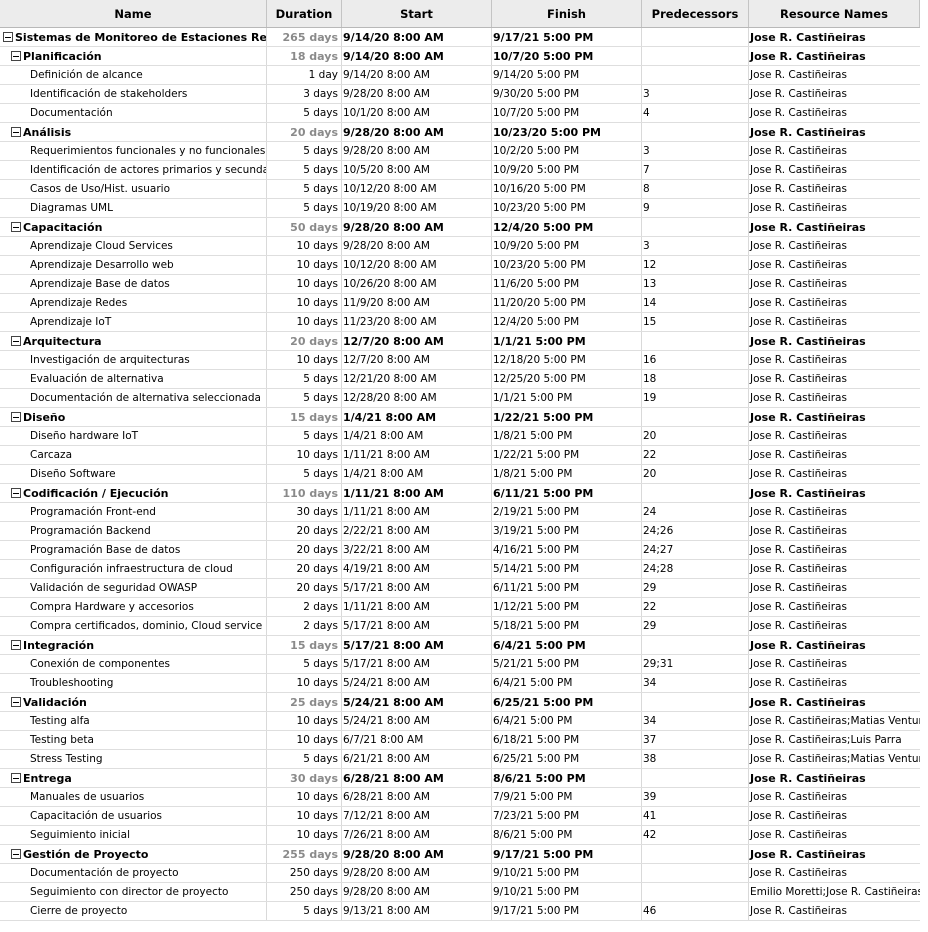 The width and height of the screenshot is (928, 932). What do you see at coordinates (304, 94) in the screenshot?
I see `duration-cell: 3 days` at bounding box center [304, 94].